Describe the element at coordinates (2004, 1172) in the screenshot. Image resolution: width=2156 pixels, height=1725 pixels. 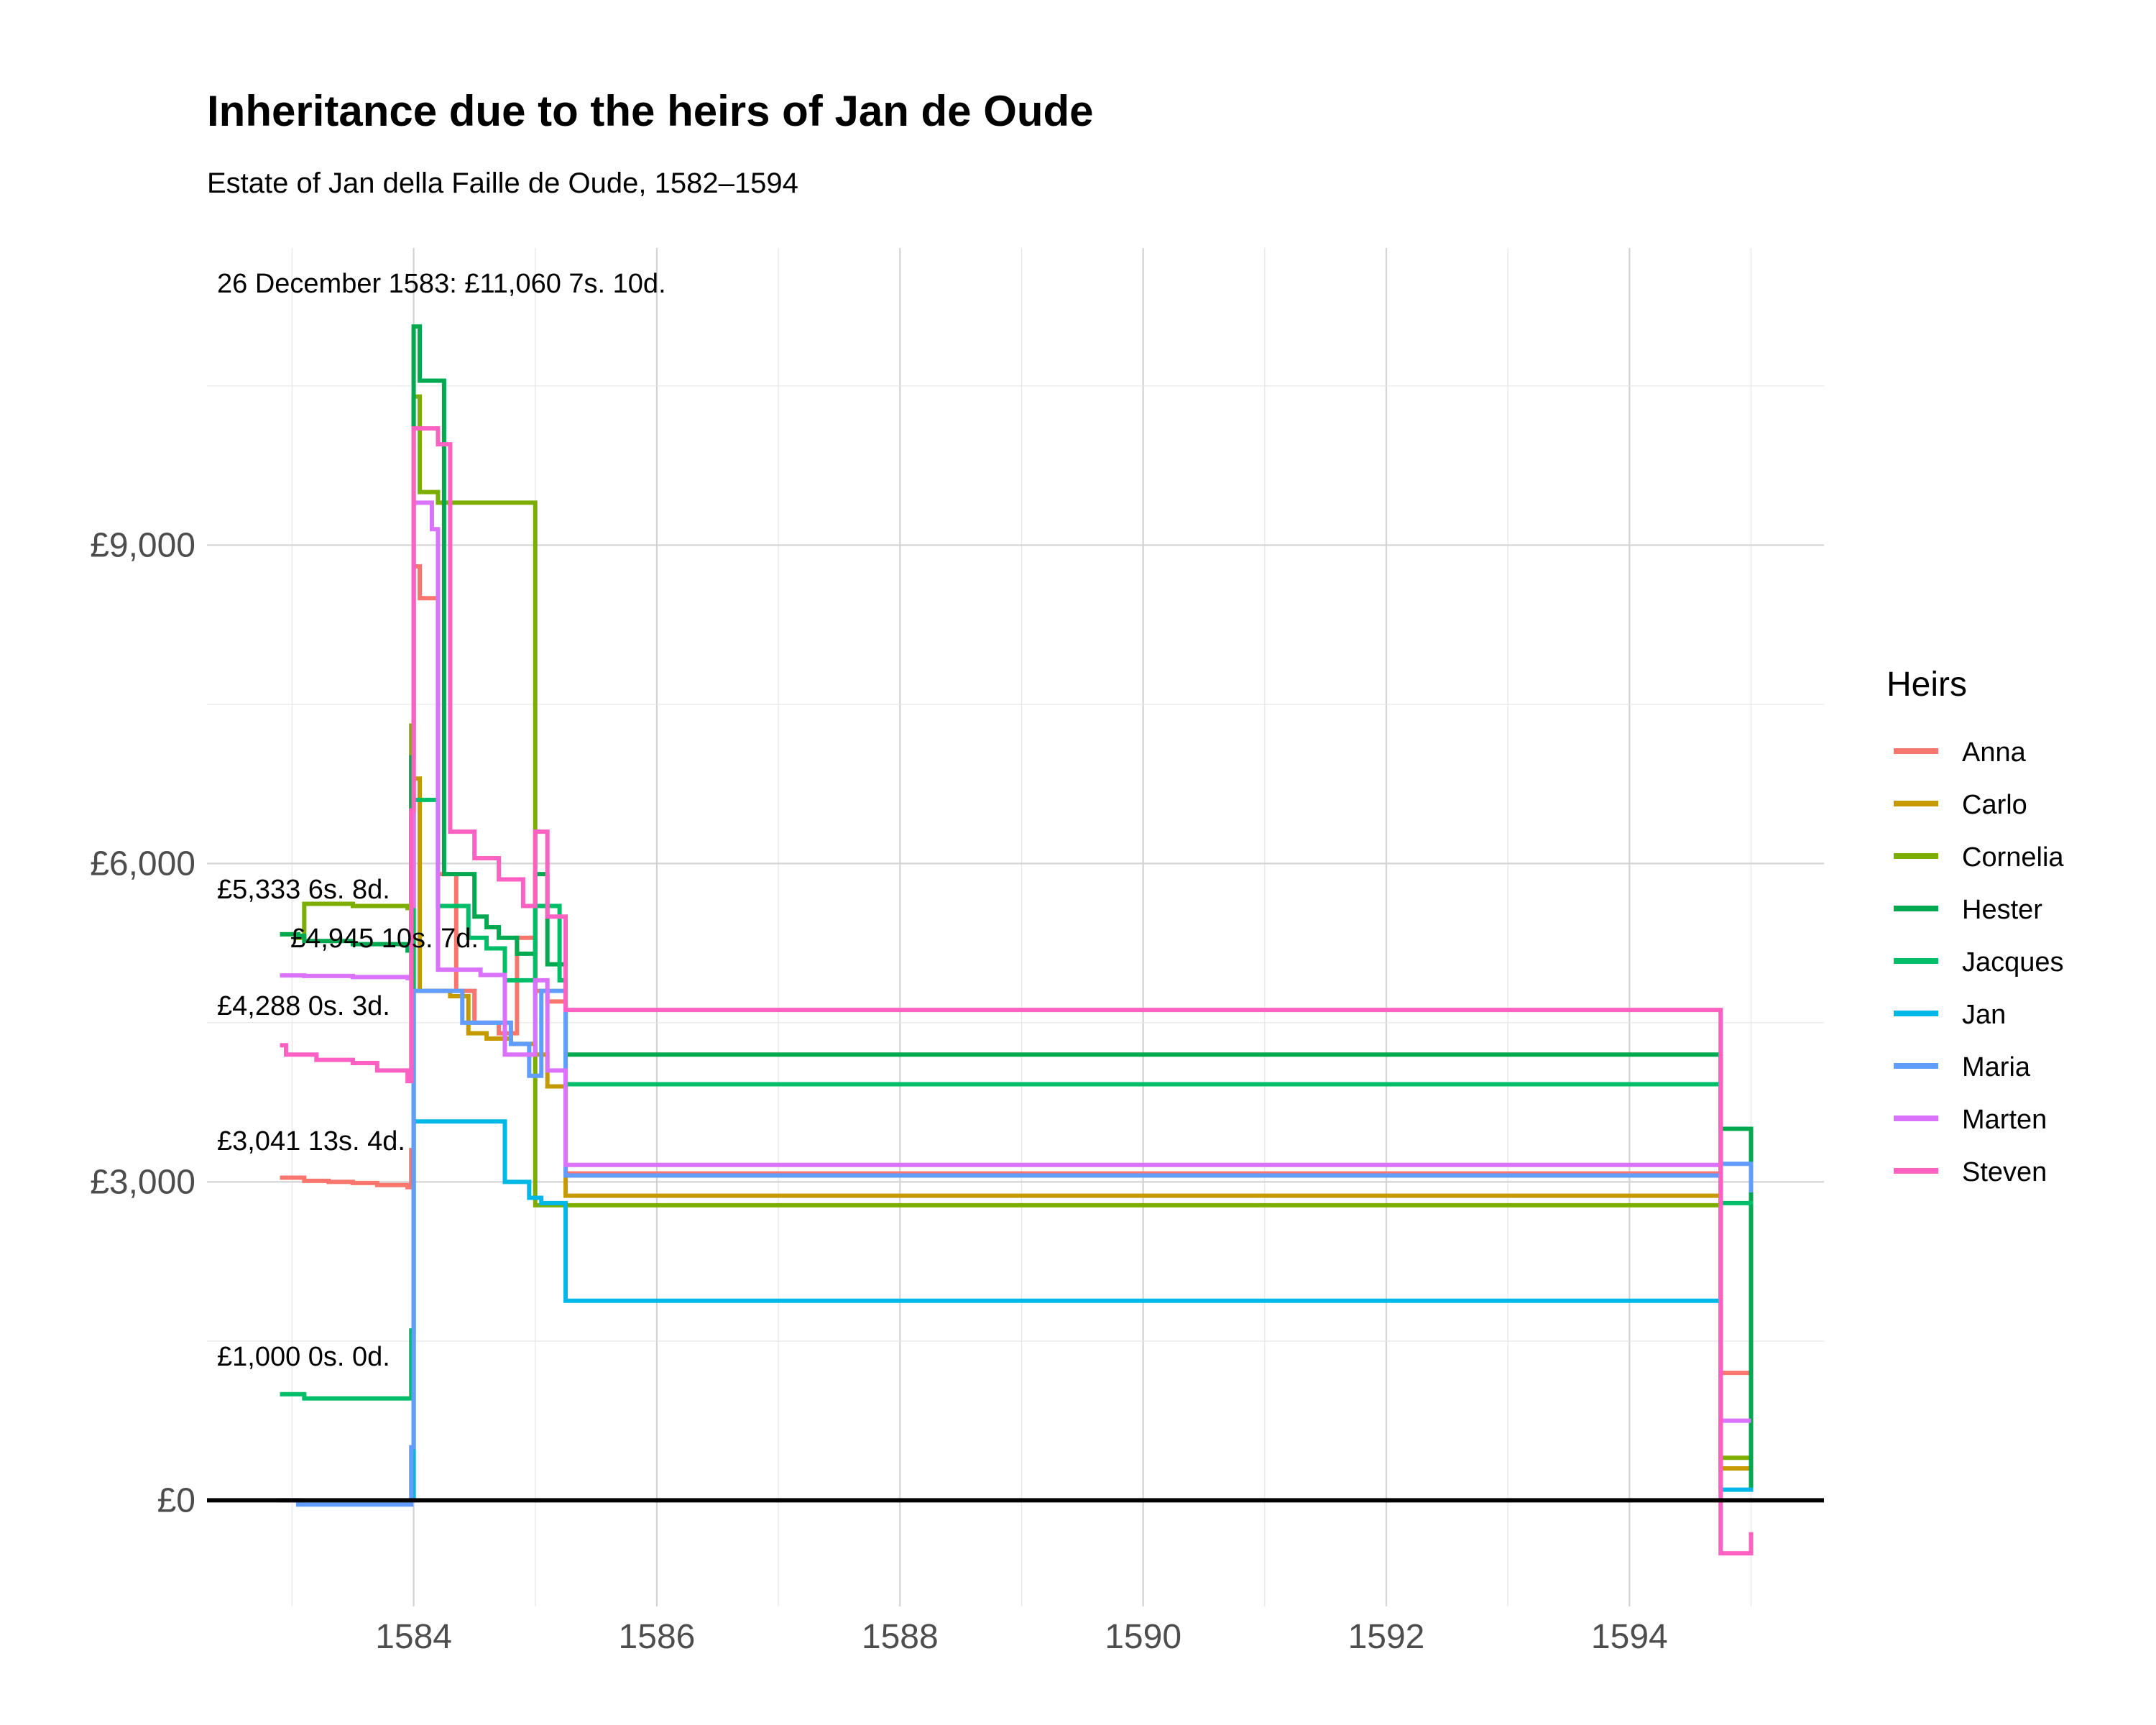
I see `legend-label-steven: Steven` at that location.